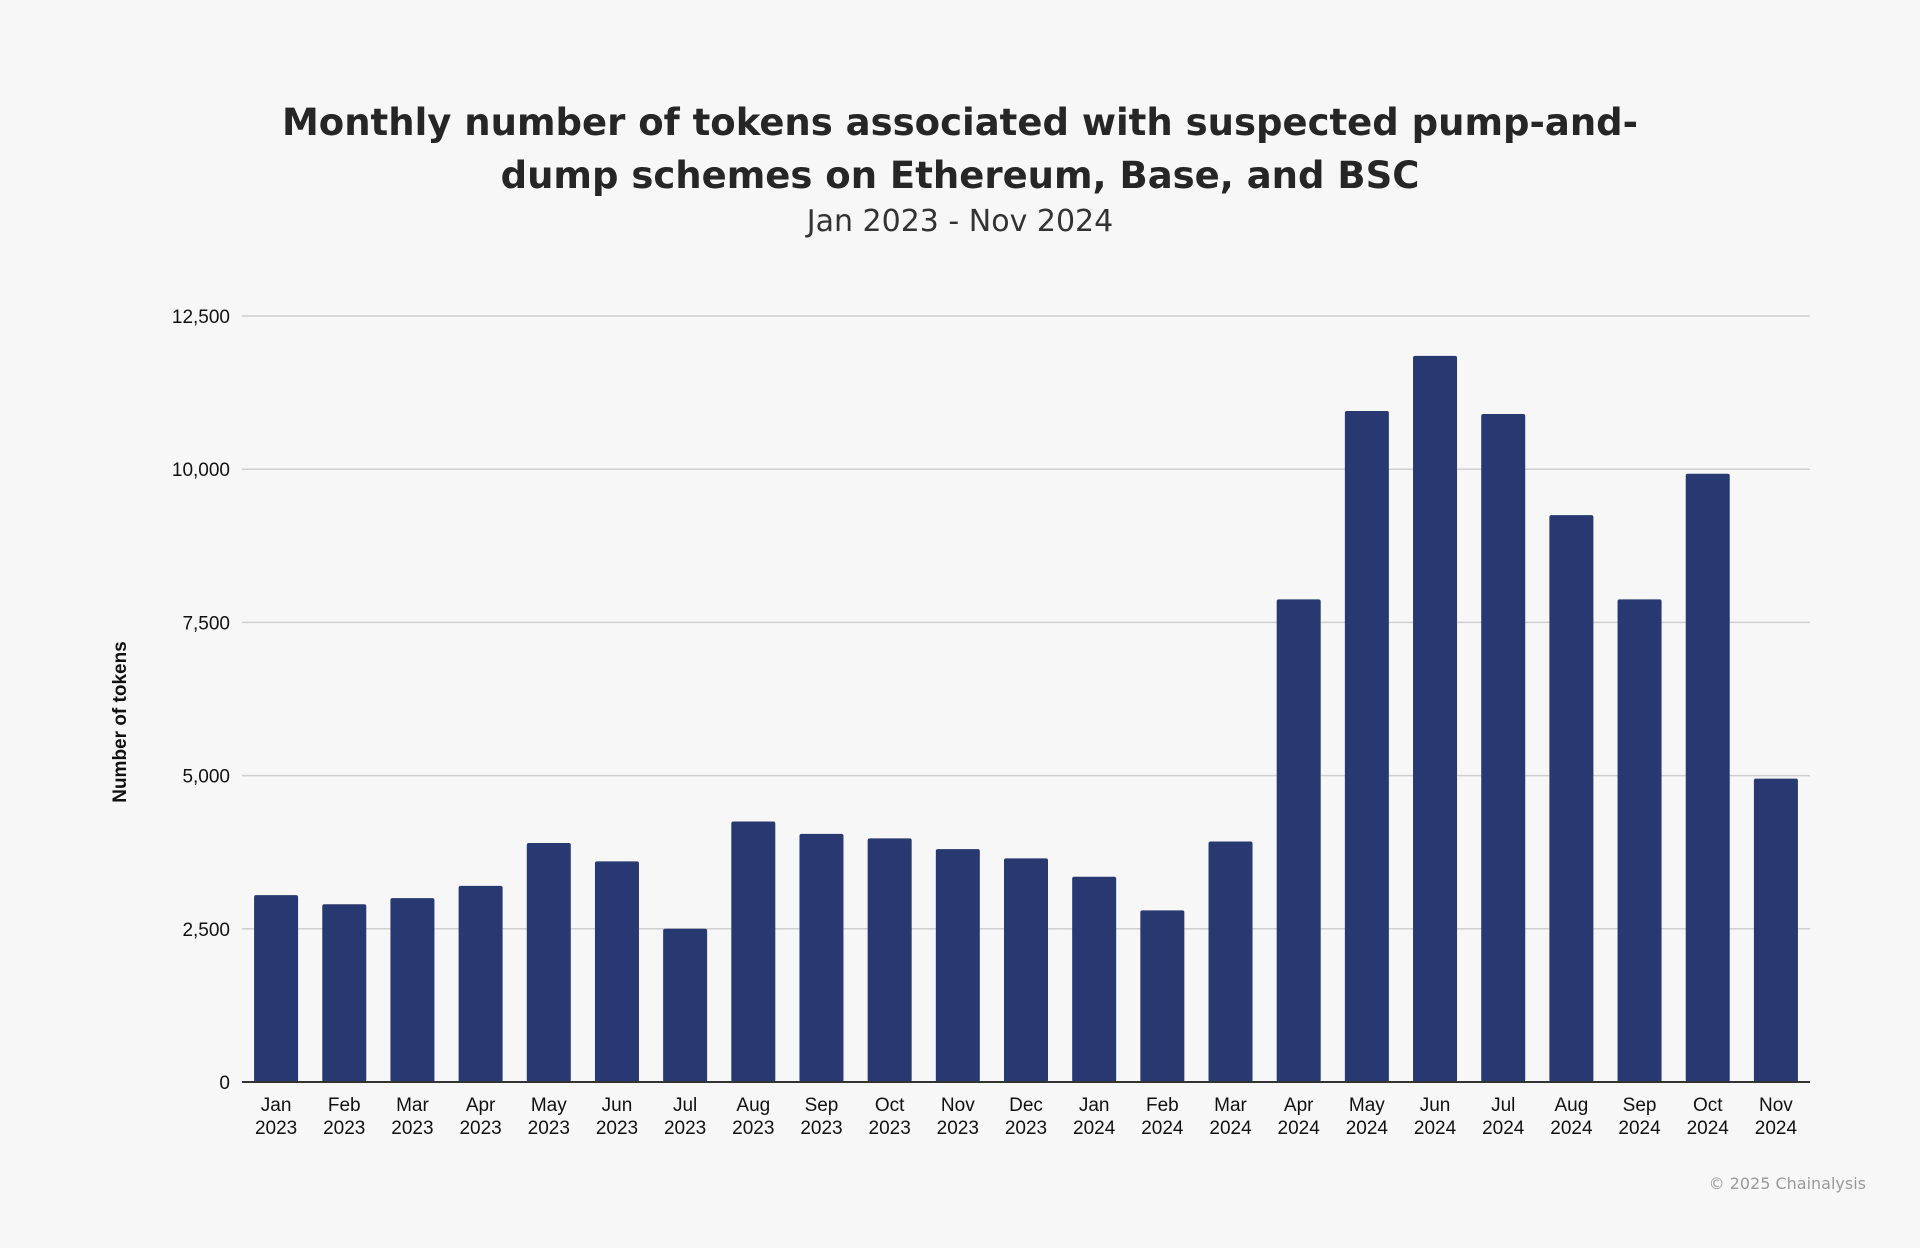  Describe the element at coordinates (224, 1083) in the screenshot. I see `y-tick-label: 0` at that location.